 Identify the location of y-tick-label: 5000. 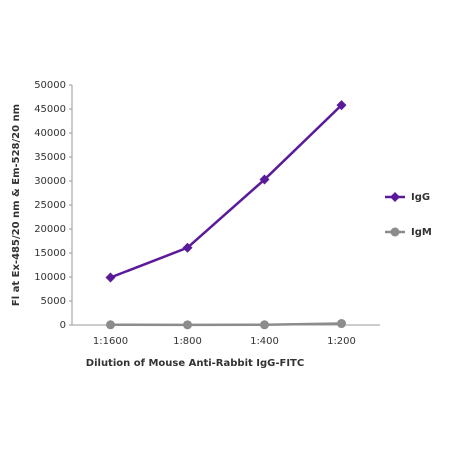
(53, 301).